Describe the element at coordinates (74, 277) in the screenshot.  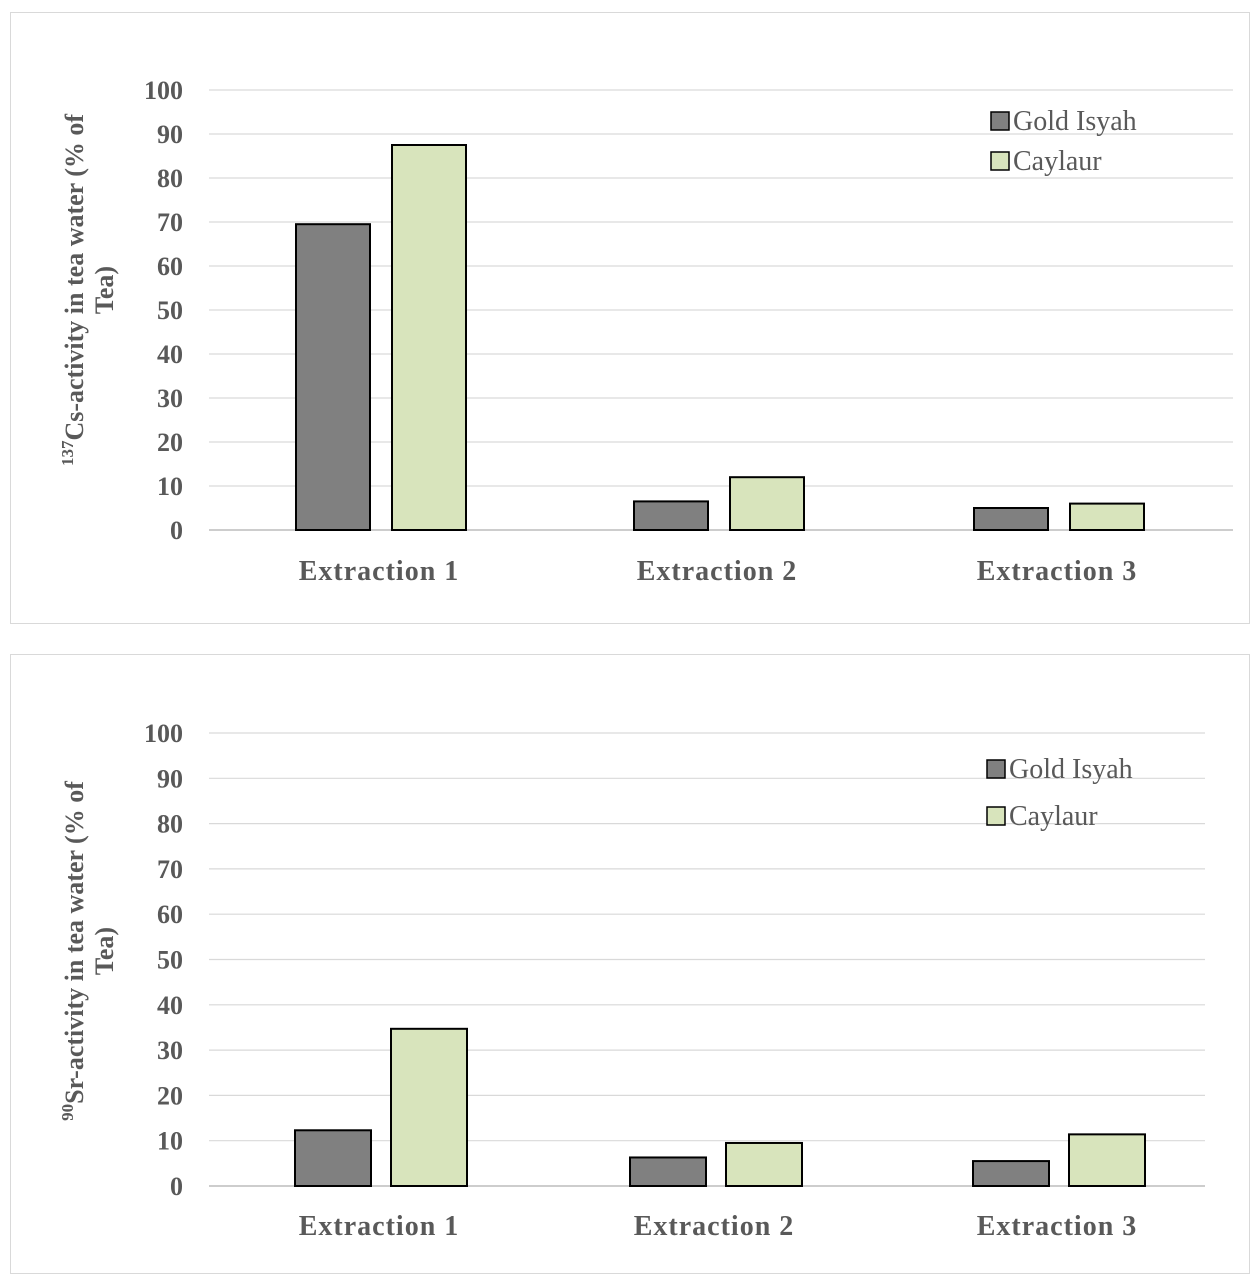
I see `y-axis-title-text: Cs-activity in tea water (% of` at that location.